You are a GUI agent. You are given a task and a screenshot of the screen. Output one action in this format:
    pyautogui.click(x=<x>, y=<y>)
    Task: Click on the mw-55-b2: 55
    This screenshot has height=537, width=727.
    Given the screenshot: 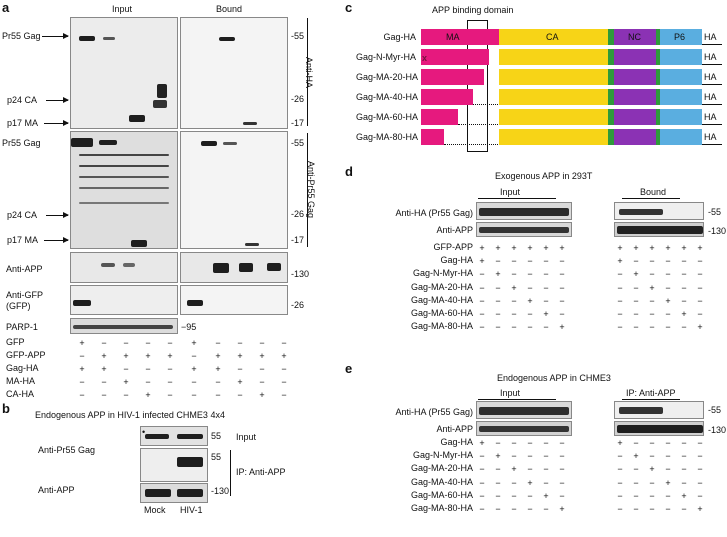 What is the action you would take?
    pyautogui.click(x=216, y=457)
    